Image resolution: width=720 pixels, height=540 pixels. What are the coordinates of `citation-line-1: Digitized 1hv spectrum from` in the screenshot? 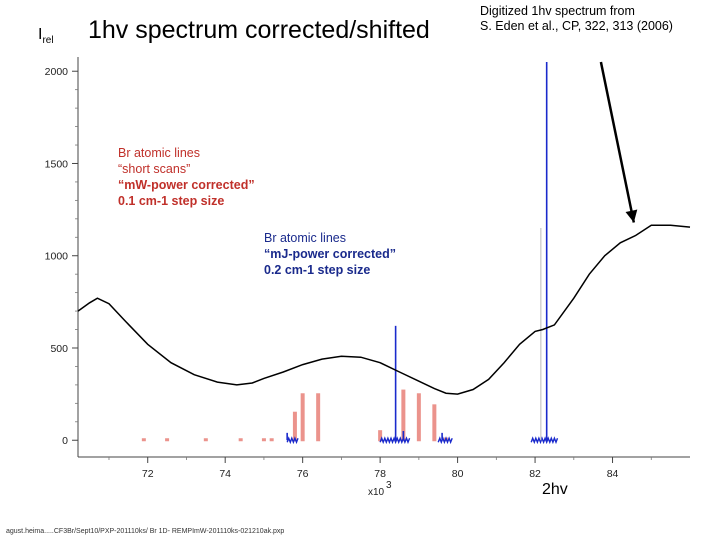 It's located at (557, 11).